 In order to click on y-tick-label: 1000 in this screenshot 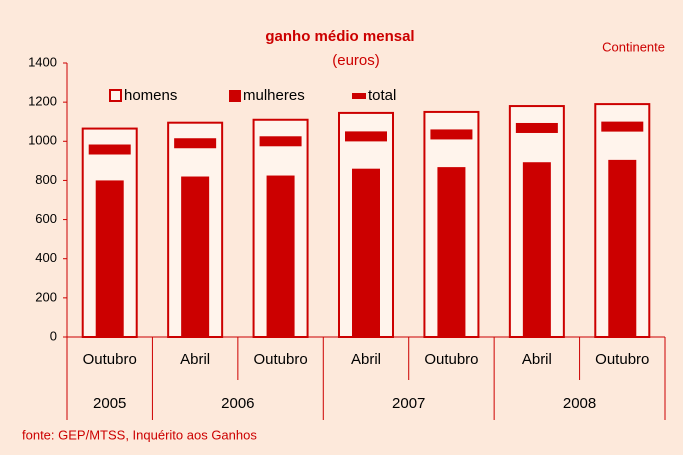, I will do `click(42, 140)`.